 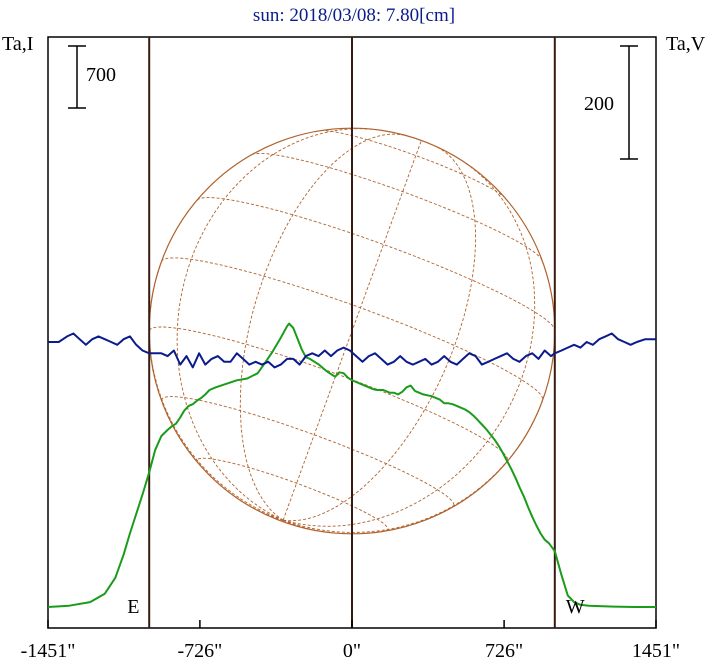 What do you see at coordinates (629, 102) in the screenshot?
I see `scale-bar-right` at bounding box center [629, 102].